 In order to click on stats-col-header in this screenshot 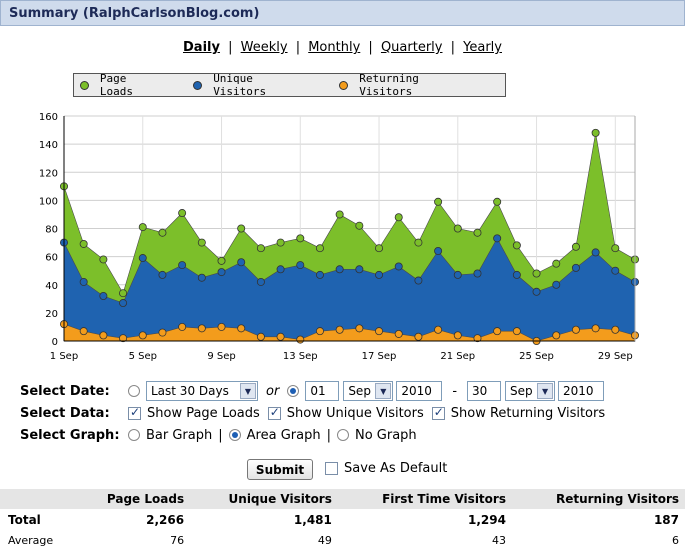, I will do `click(38, 499)`.